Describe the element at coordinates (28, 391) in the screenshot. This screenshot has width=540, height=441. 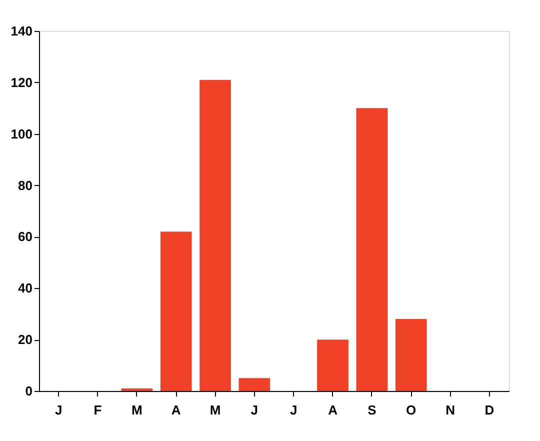
I see `y-tick-label: 0` at that location.